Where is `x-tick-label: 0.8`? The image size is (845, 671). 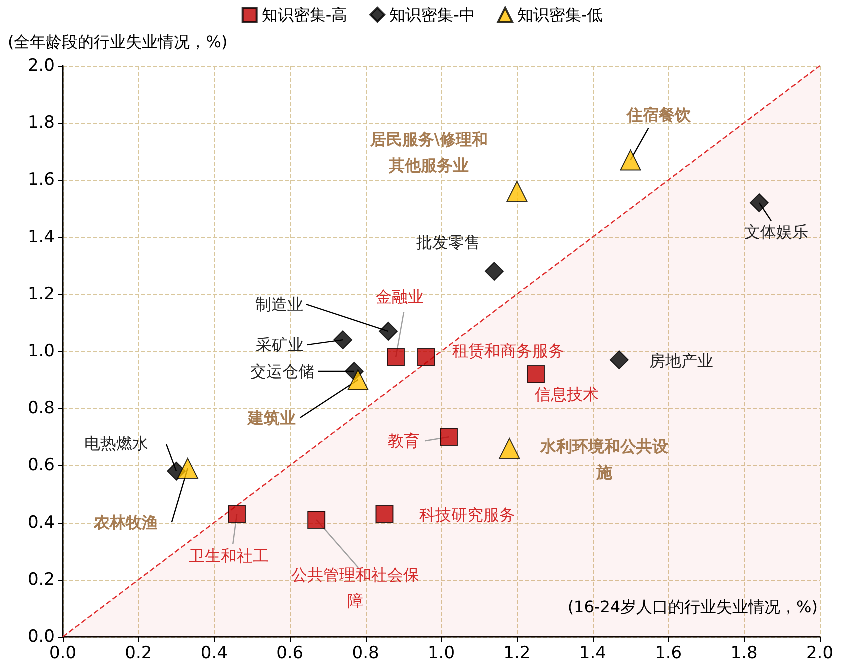 x-tick-label: 0.8 is located at coordinates (366, 654).